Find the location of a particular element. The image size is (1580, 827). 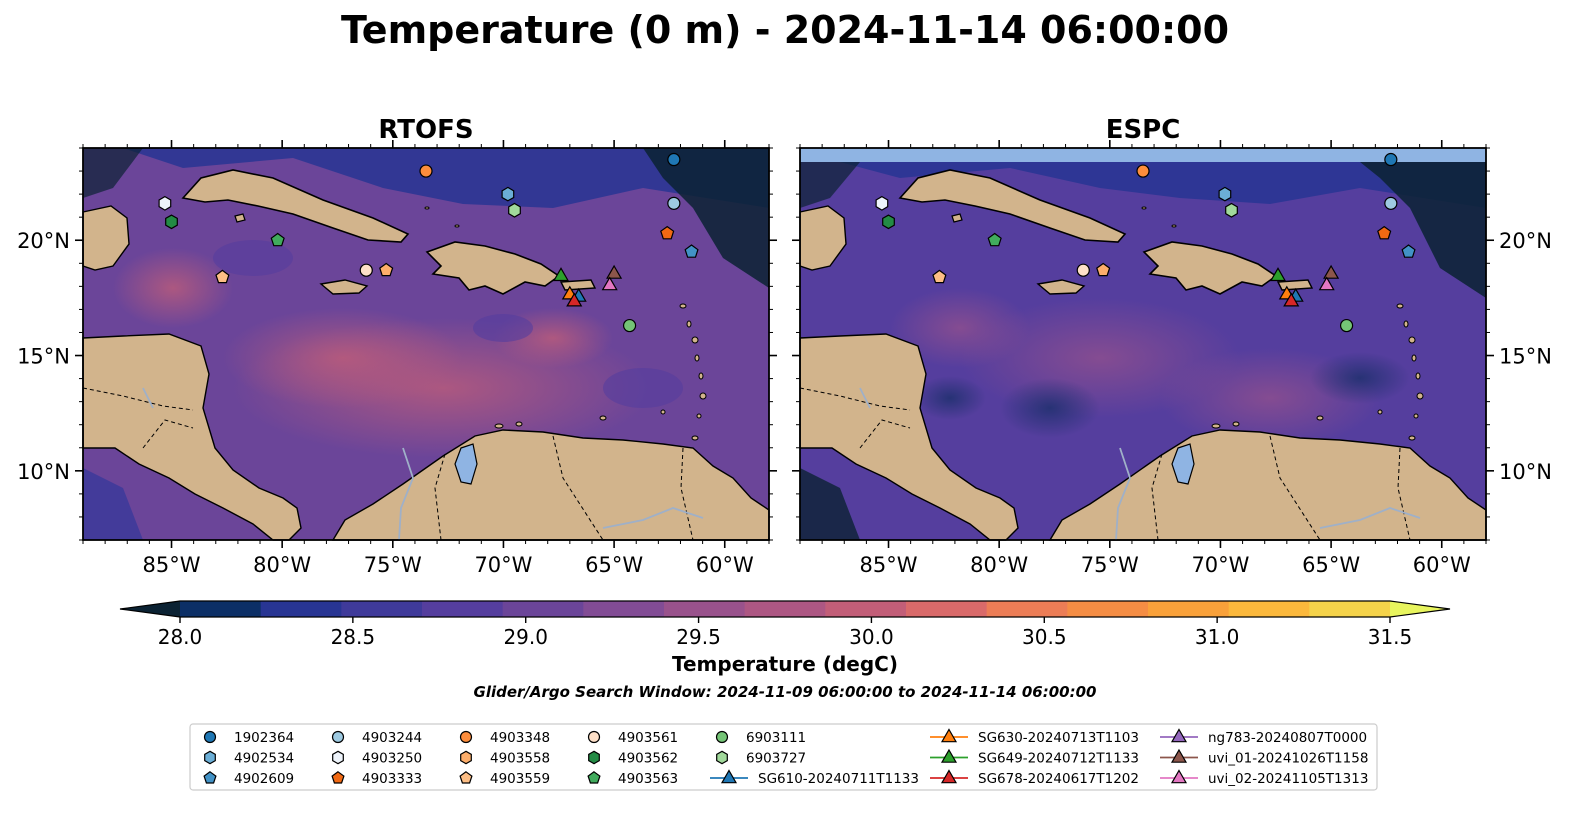

y-tick-labels-rtofs: 20°N 15°N 10°N is located at coordinates (43, 356).